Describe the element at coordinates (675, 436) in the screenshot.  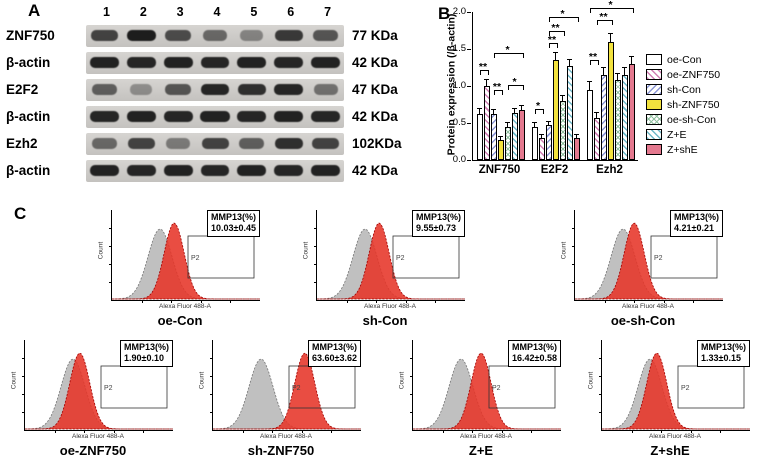
I see `flow-x-axis-label: Alexa Fluor 488-A` at that location.